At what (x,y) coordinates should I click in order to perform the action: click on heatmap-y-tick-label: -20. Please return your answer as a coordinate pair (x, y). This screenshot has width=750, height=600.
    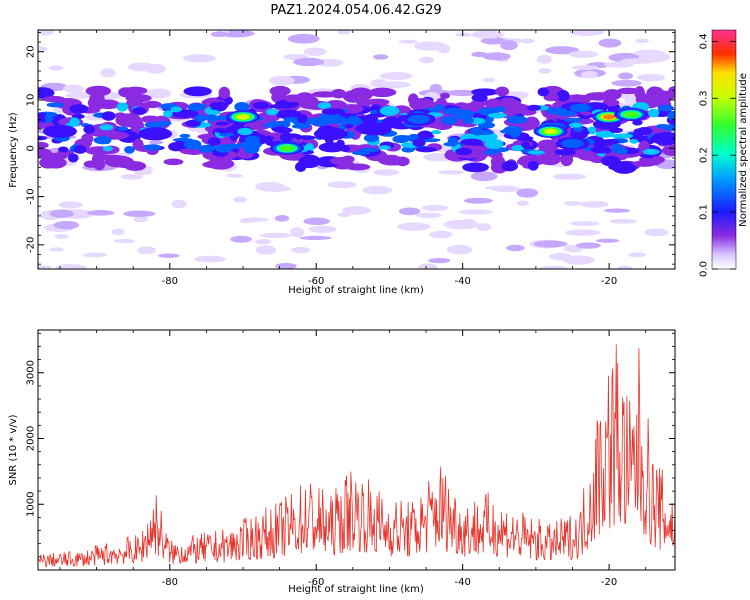
    Looking at the image, I should click on (31, 245).